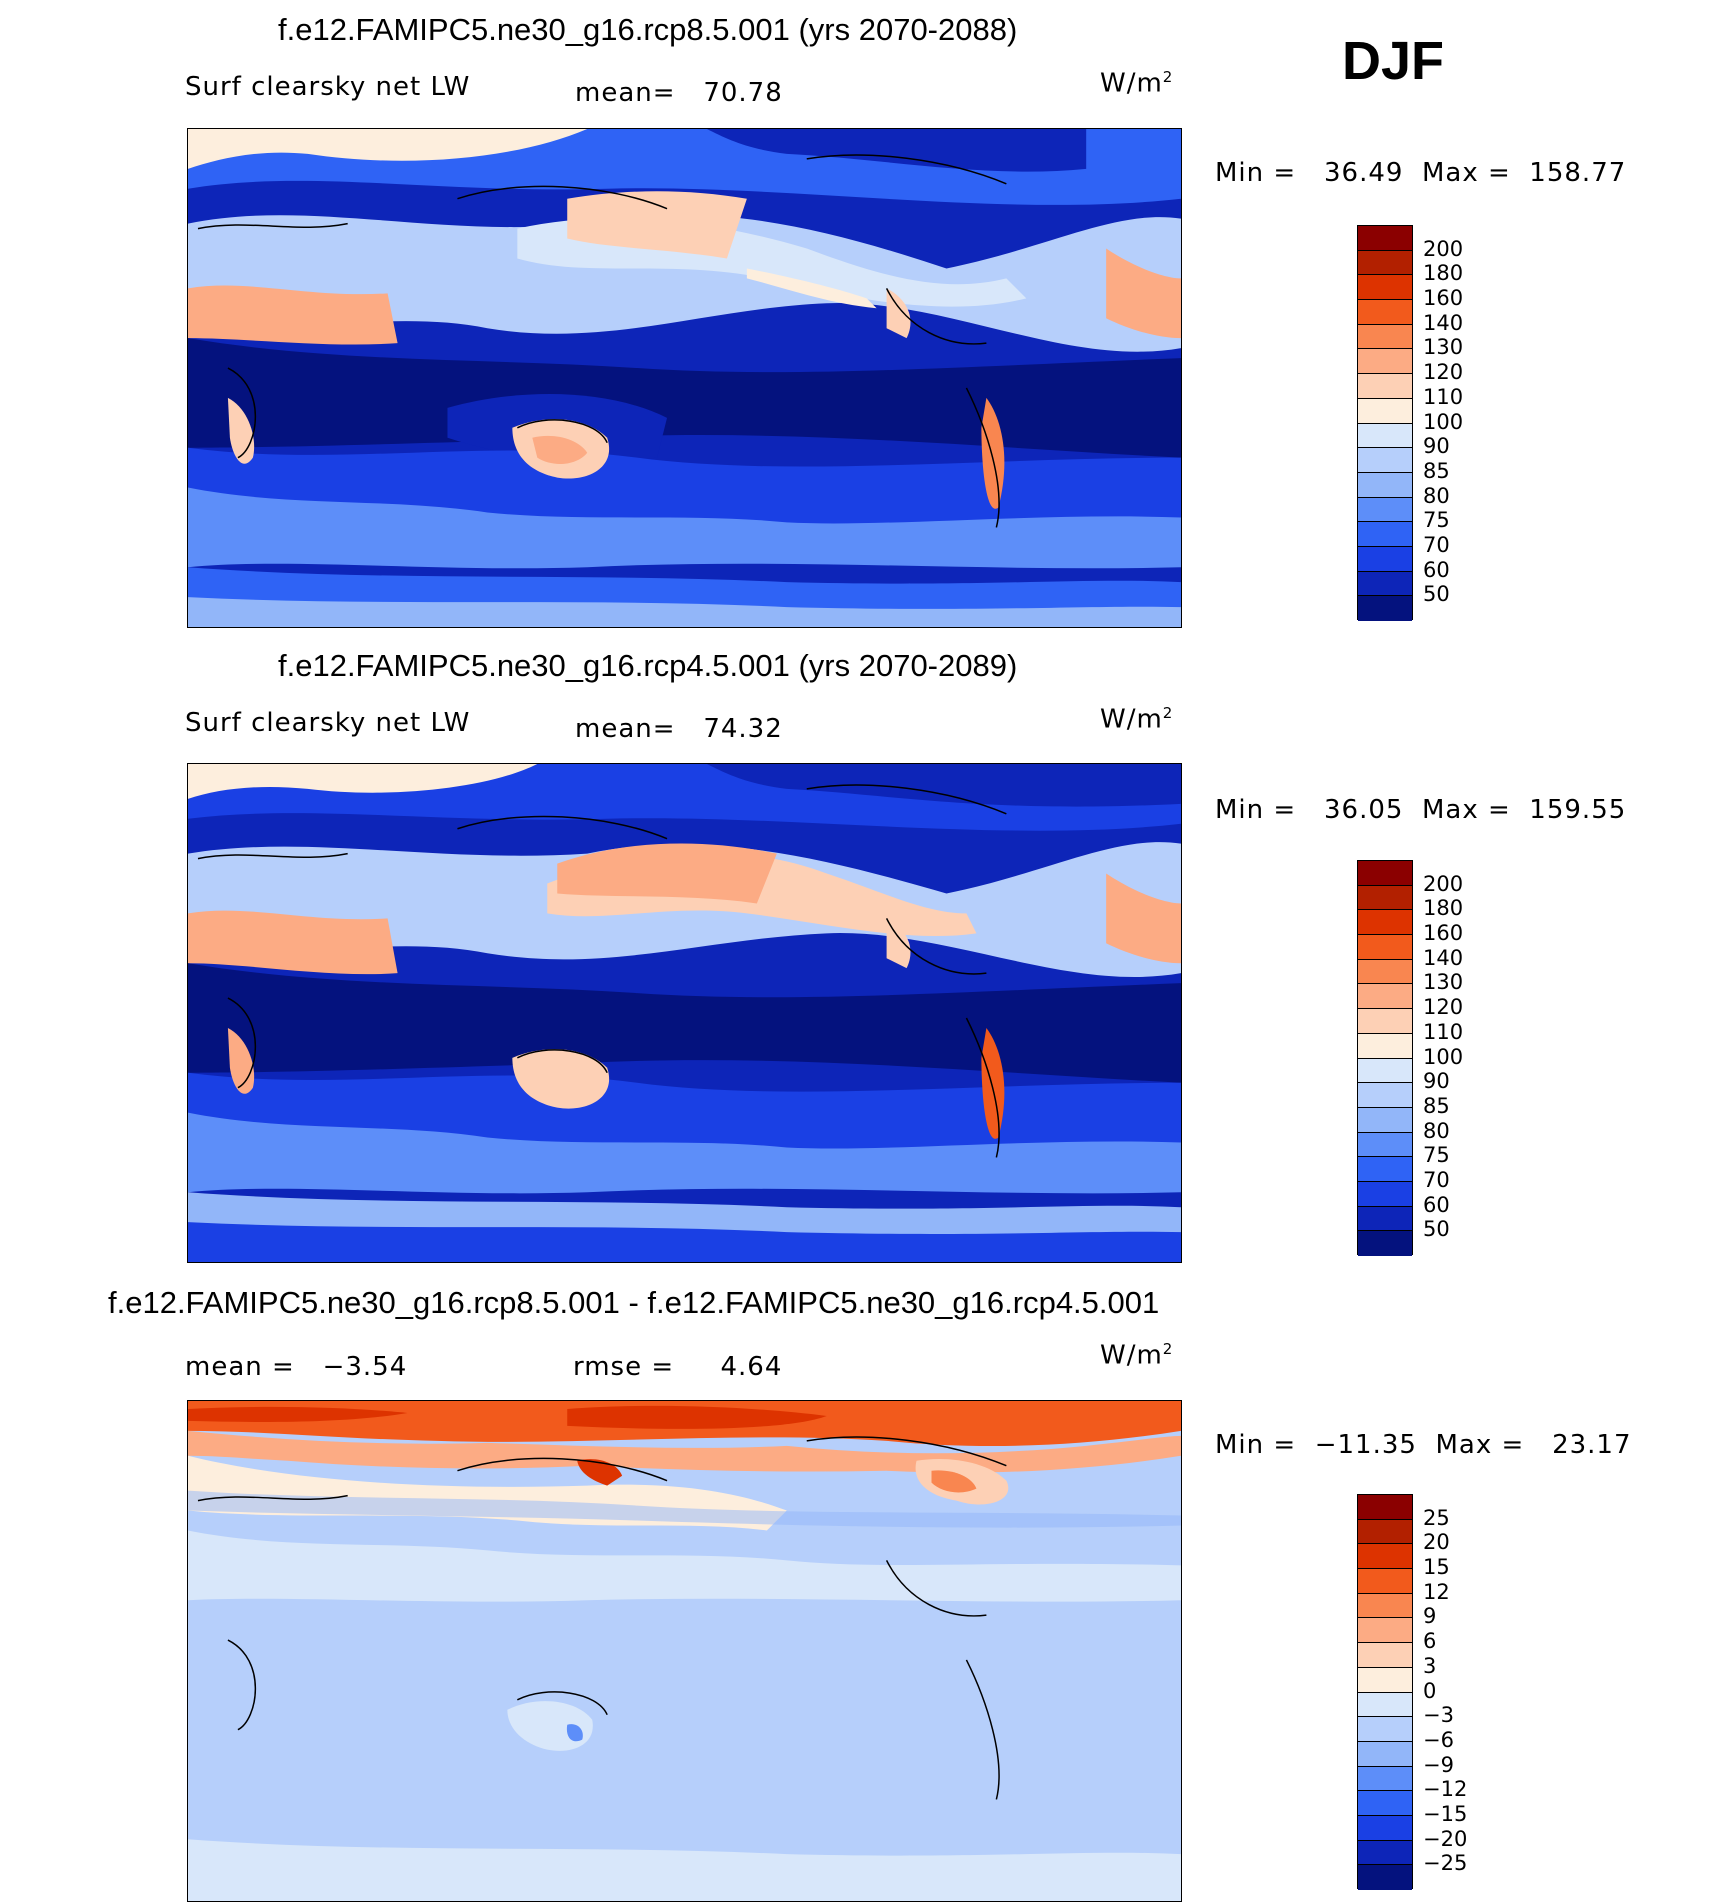 The image size is (1710, 1902). What do you see at coordinates (365, 1367) in the screenshot?
I see `panel-3-mean-value: −3.54` at bounding box center [365, 1367].